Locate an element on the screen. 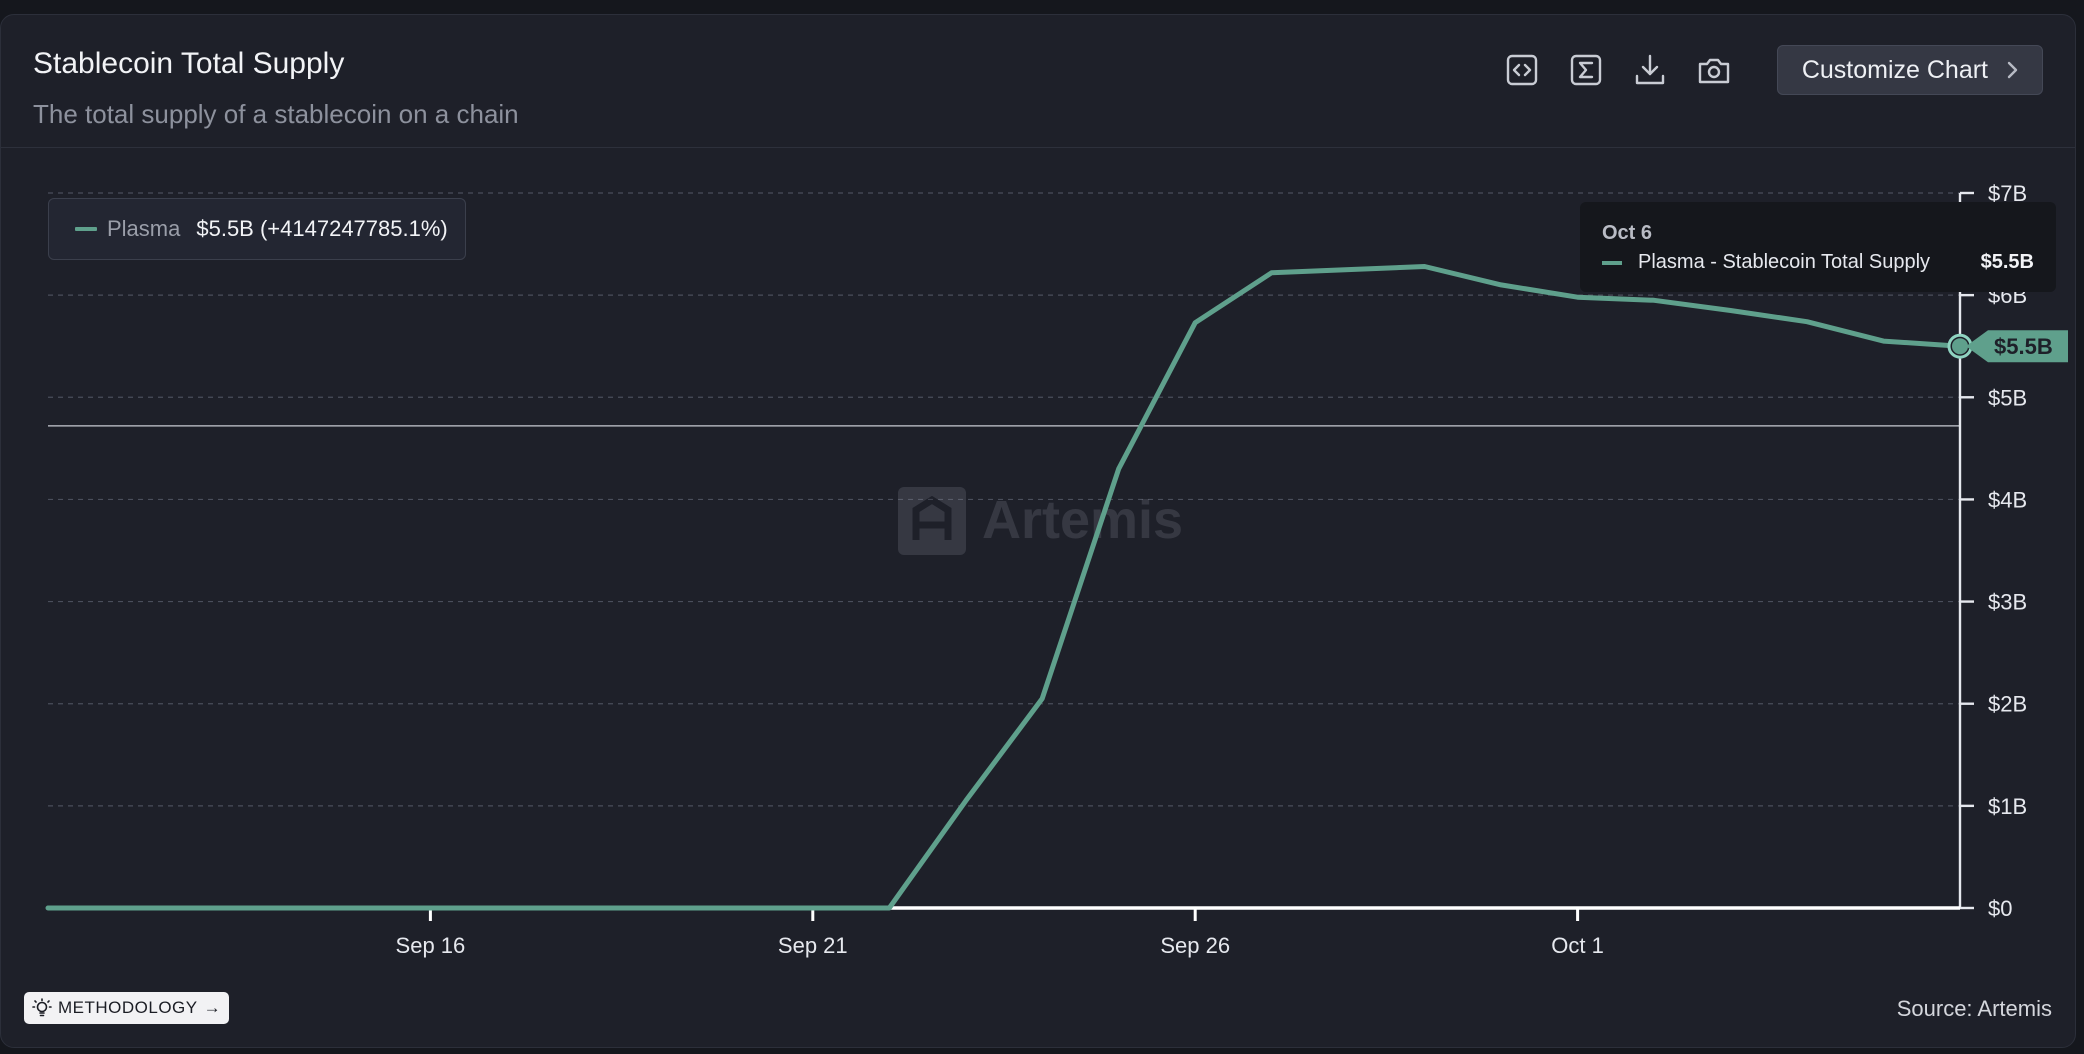 This screenshot has width=2084, height=1054. customize-chart-button: Customize Chart is located at coordinates (1909, 70).